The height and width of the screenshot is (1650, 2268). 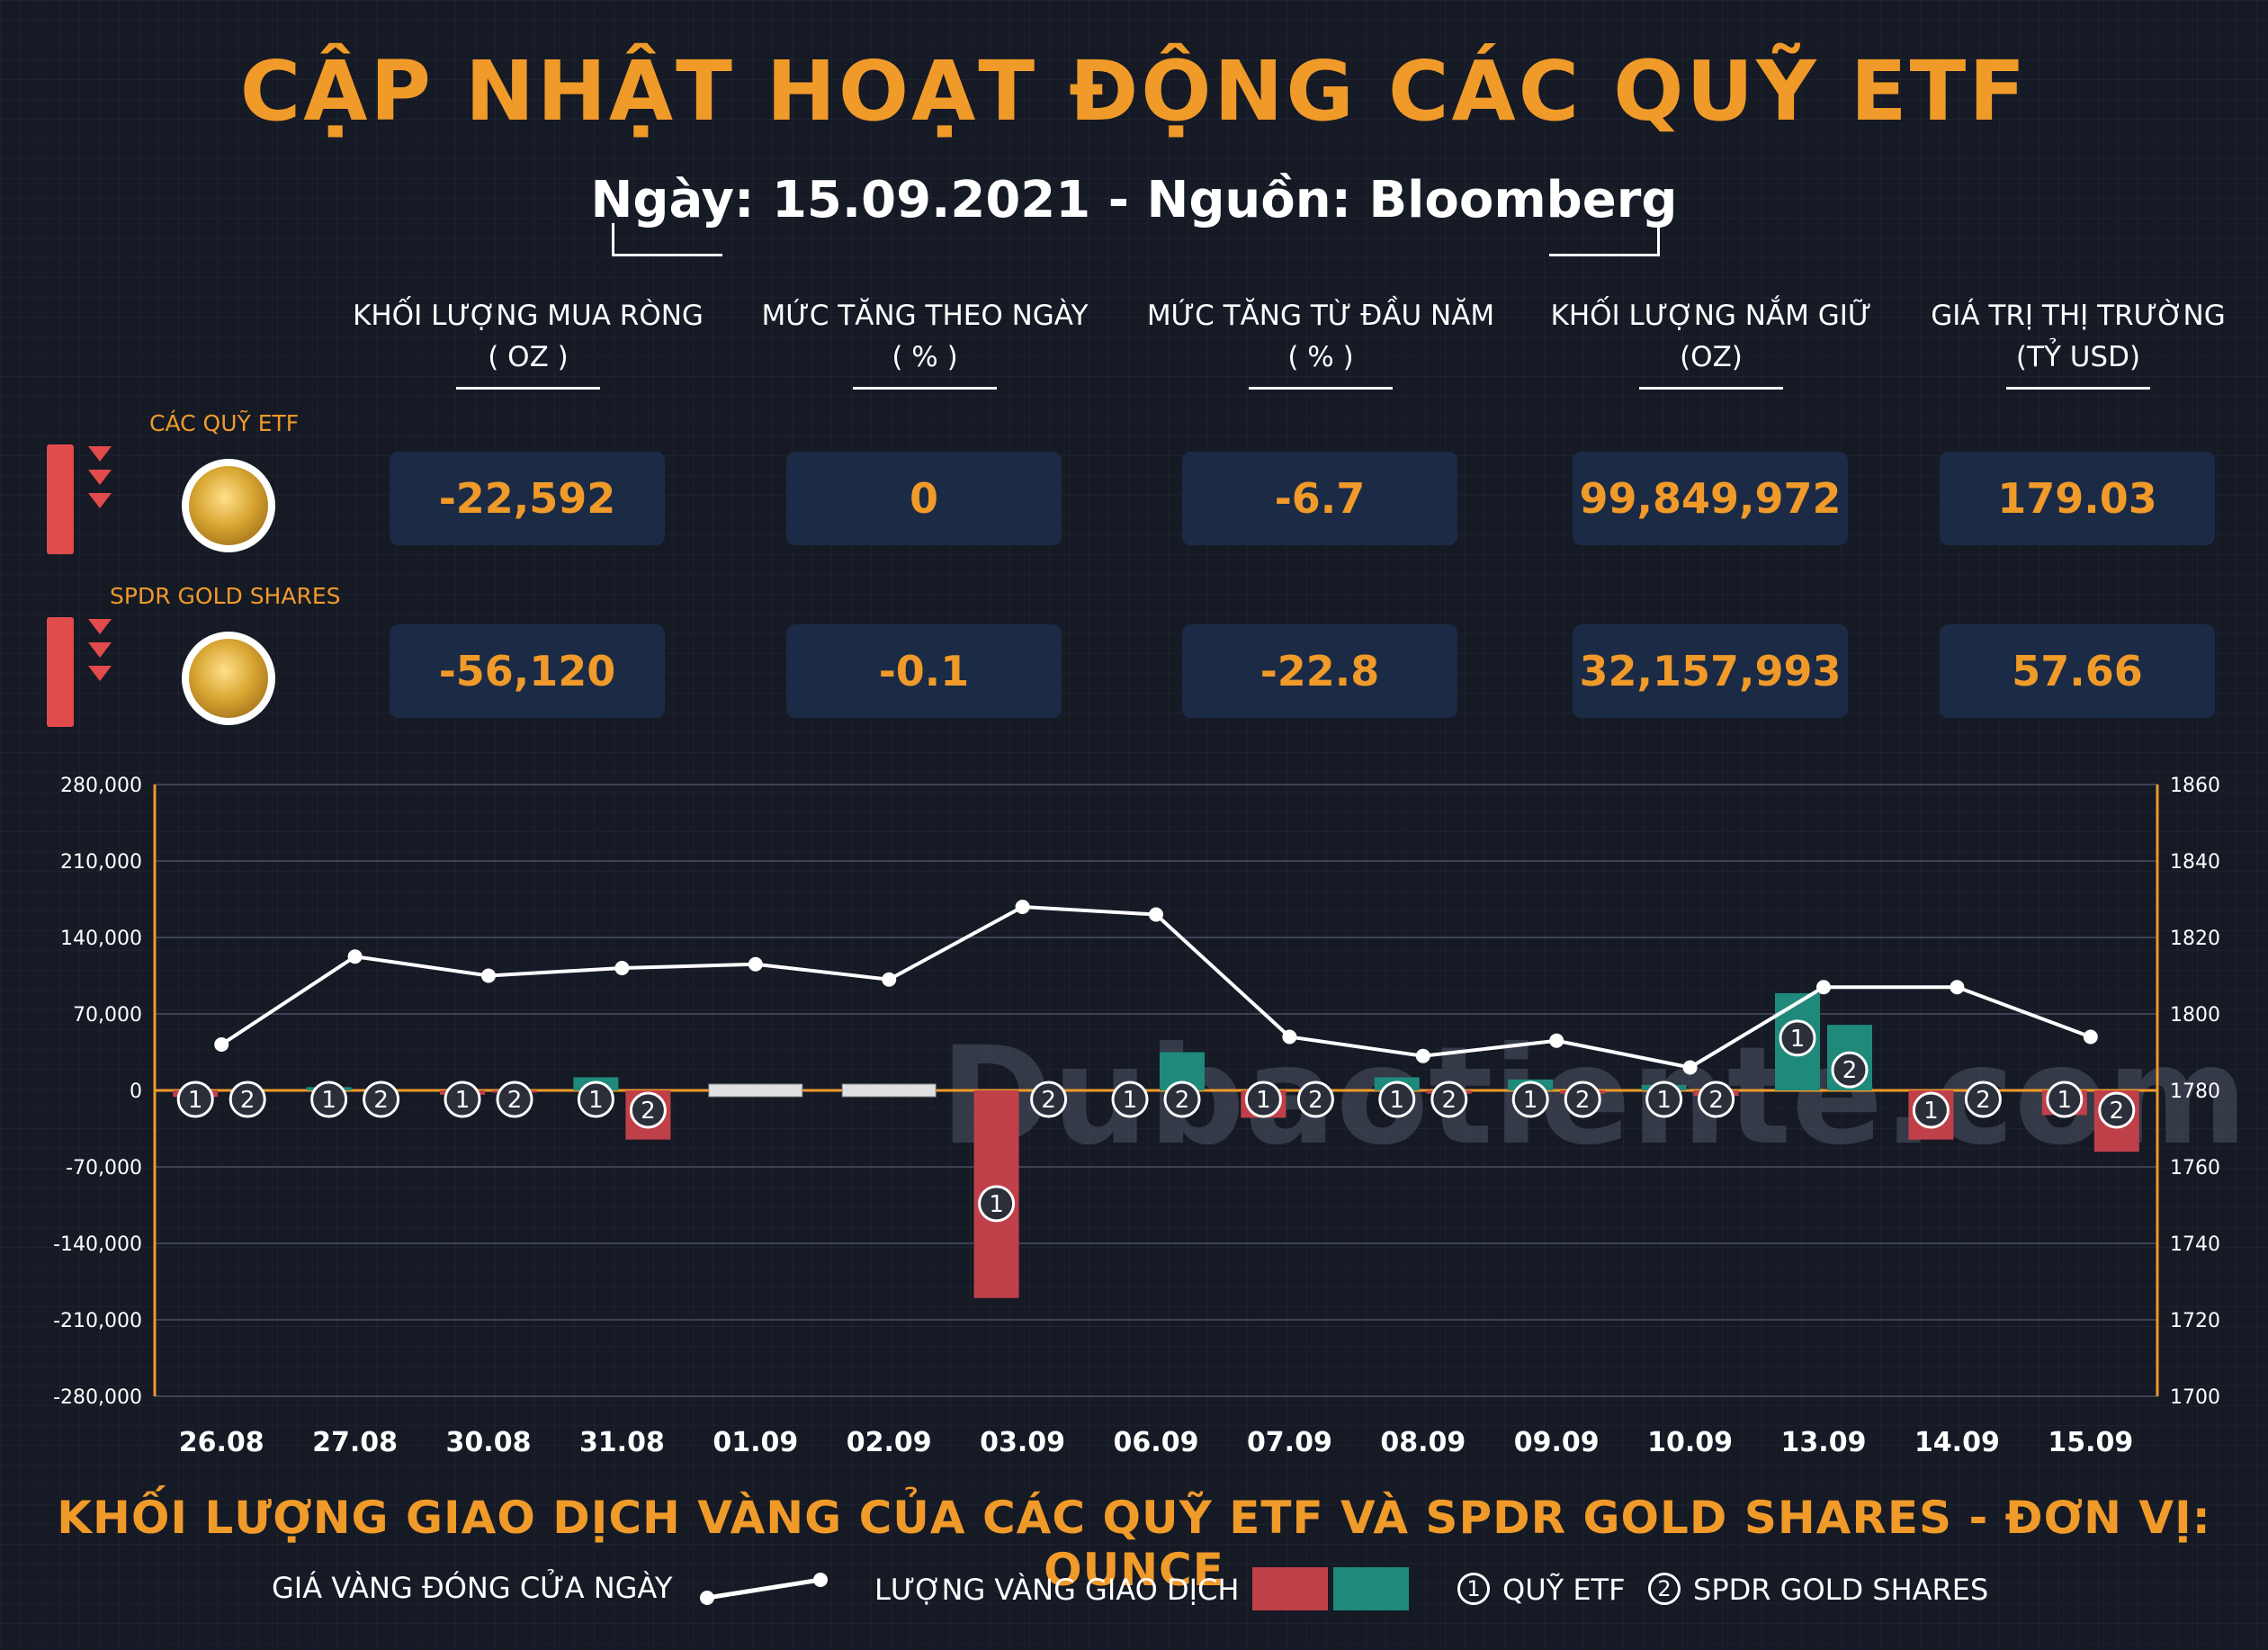 What do you see at coordinates (528, 357) in the screenshot?
I see `column-header-unit: ( OZ )` at bounding box center [528, 357].